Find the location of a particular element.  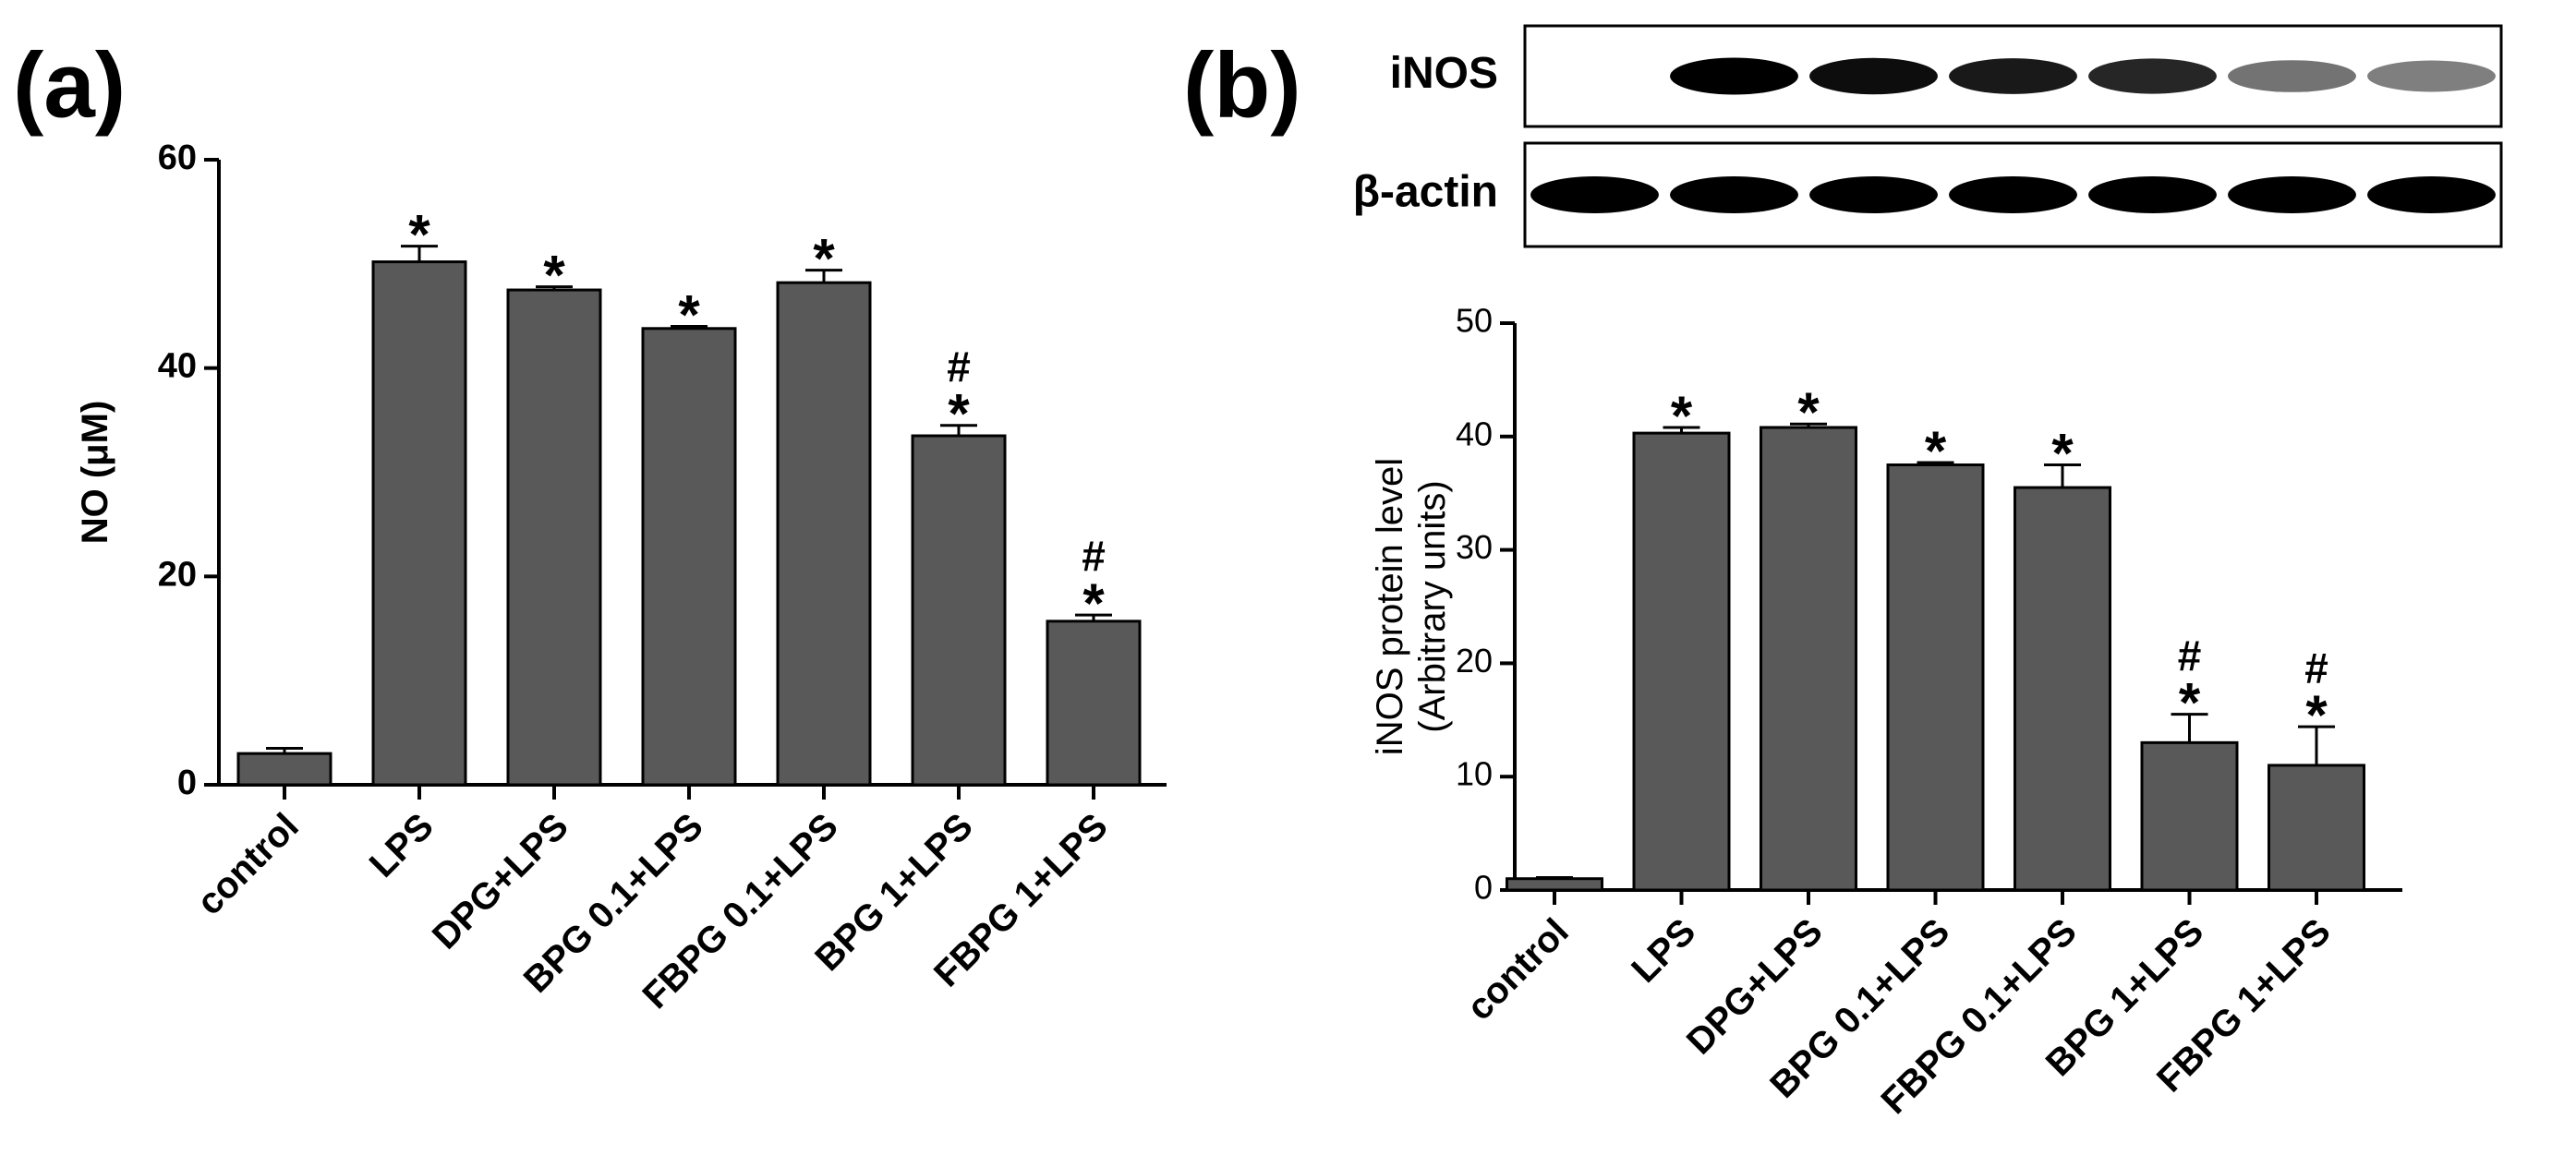

y-axis-label-line: NO (μM) is located at coordinates (95, 473).